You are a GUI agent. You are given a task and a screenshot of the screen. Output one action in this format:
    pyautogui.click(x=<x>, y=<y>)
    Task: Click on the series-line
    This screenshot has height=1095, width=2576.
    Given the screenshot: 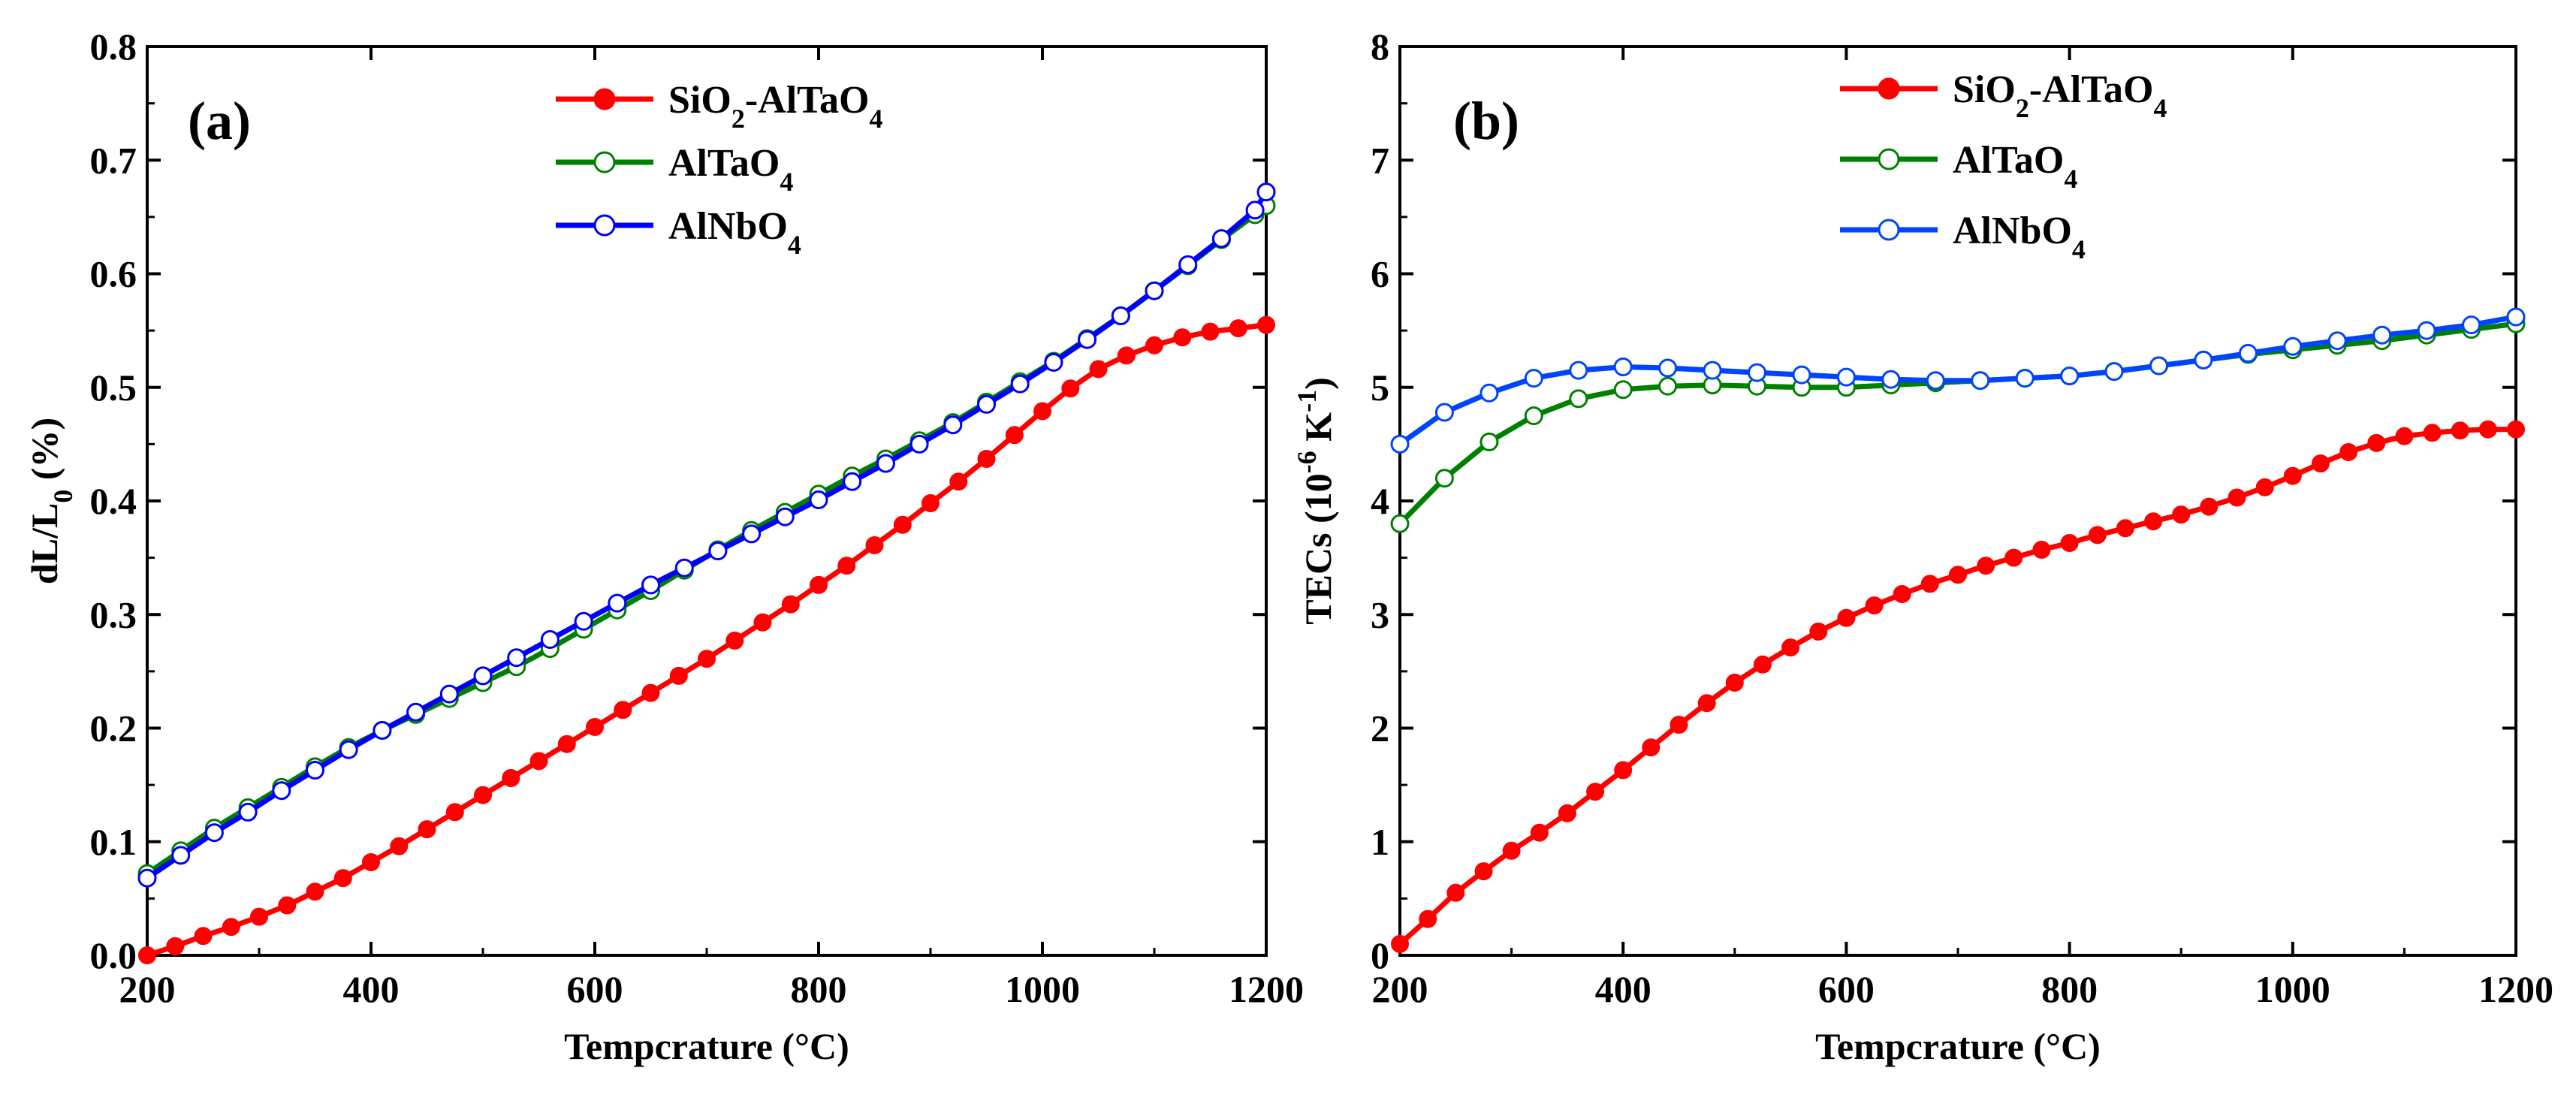 What is the action you would take?
    pyautogui.click(x=1957, y=380)
    